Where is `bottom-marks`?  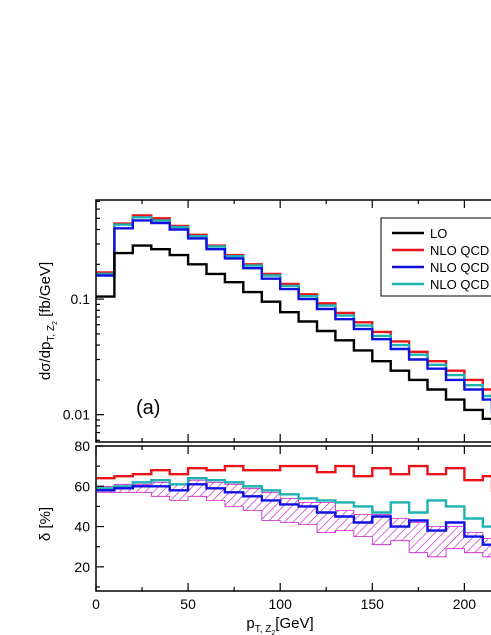 bottom-marks is located at coordinates (293, 511).